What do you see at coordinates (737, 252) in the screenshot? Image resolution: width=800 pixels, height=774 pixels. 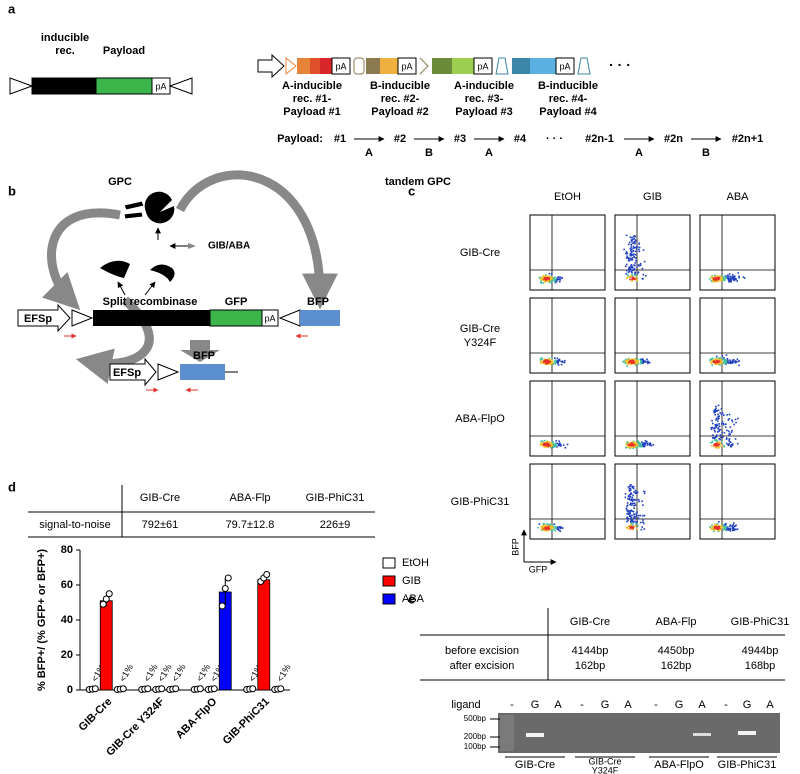 I see `flow-plot` at bounding box center [737, 252].